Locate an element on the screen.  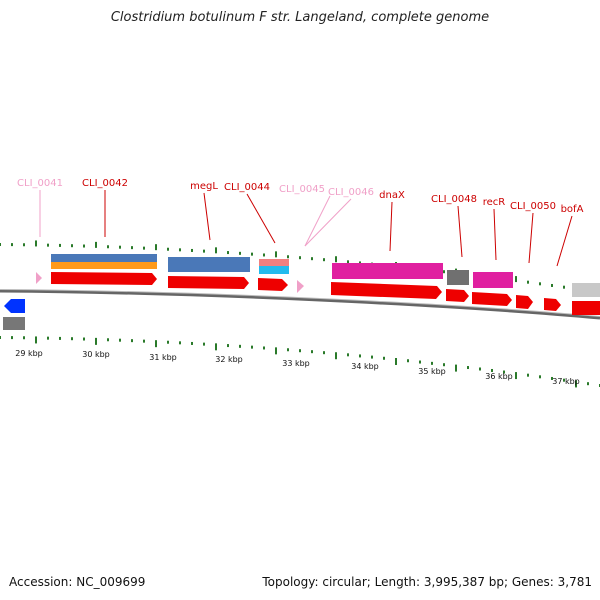
gene-label: CLI_0042 is located at coordinates (105, 183).